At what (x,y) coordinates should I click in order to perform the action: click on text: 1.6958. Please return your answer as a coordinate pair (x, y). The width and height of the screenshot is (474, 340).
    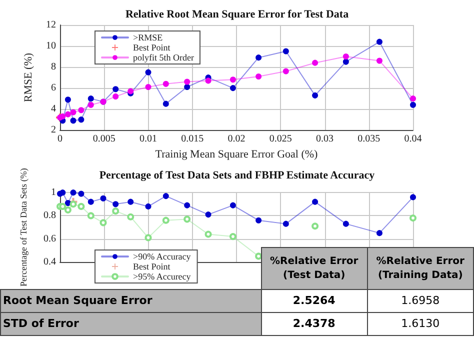
    Looking at the image, I should click on (420, 300).